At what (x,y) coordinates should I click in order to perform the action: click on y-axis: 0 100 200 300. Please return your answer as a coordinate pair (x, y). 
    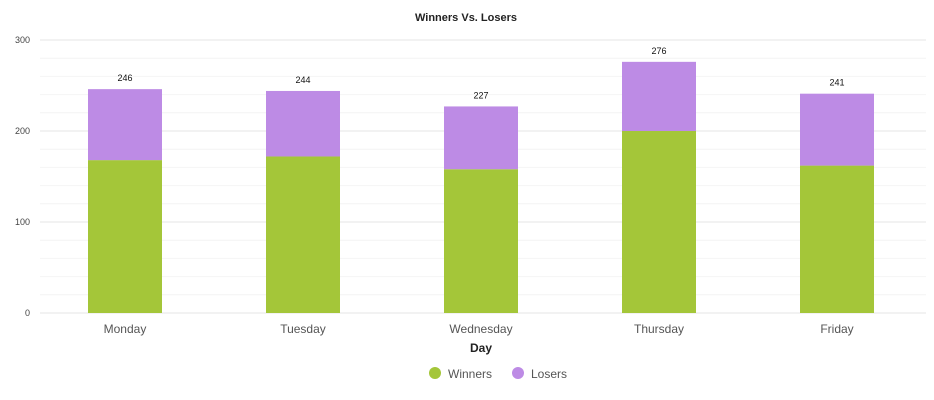
    Looking at the image, I should click on (22, 176).